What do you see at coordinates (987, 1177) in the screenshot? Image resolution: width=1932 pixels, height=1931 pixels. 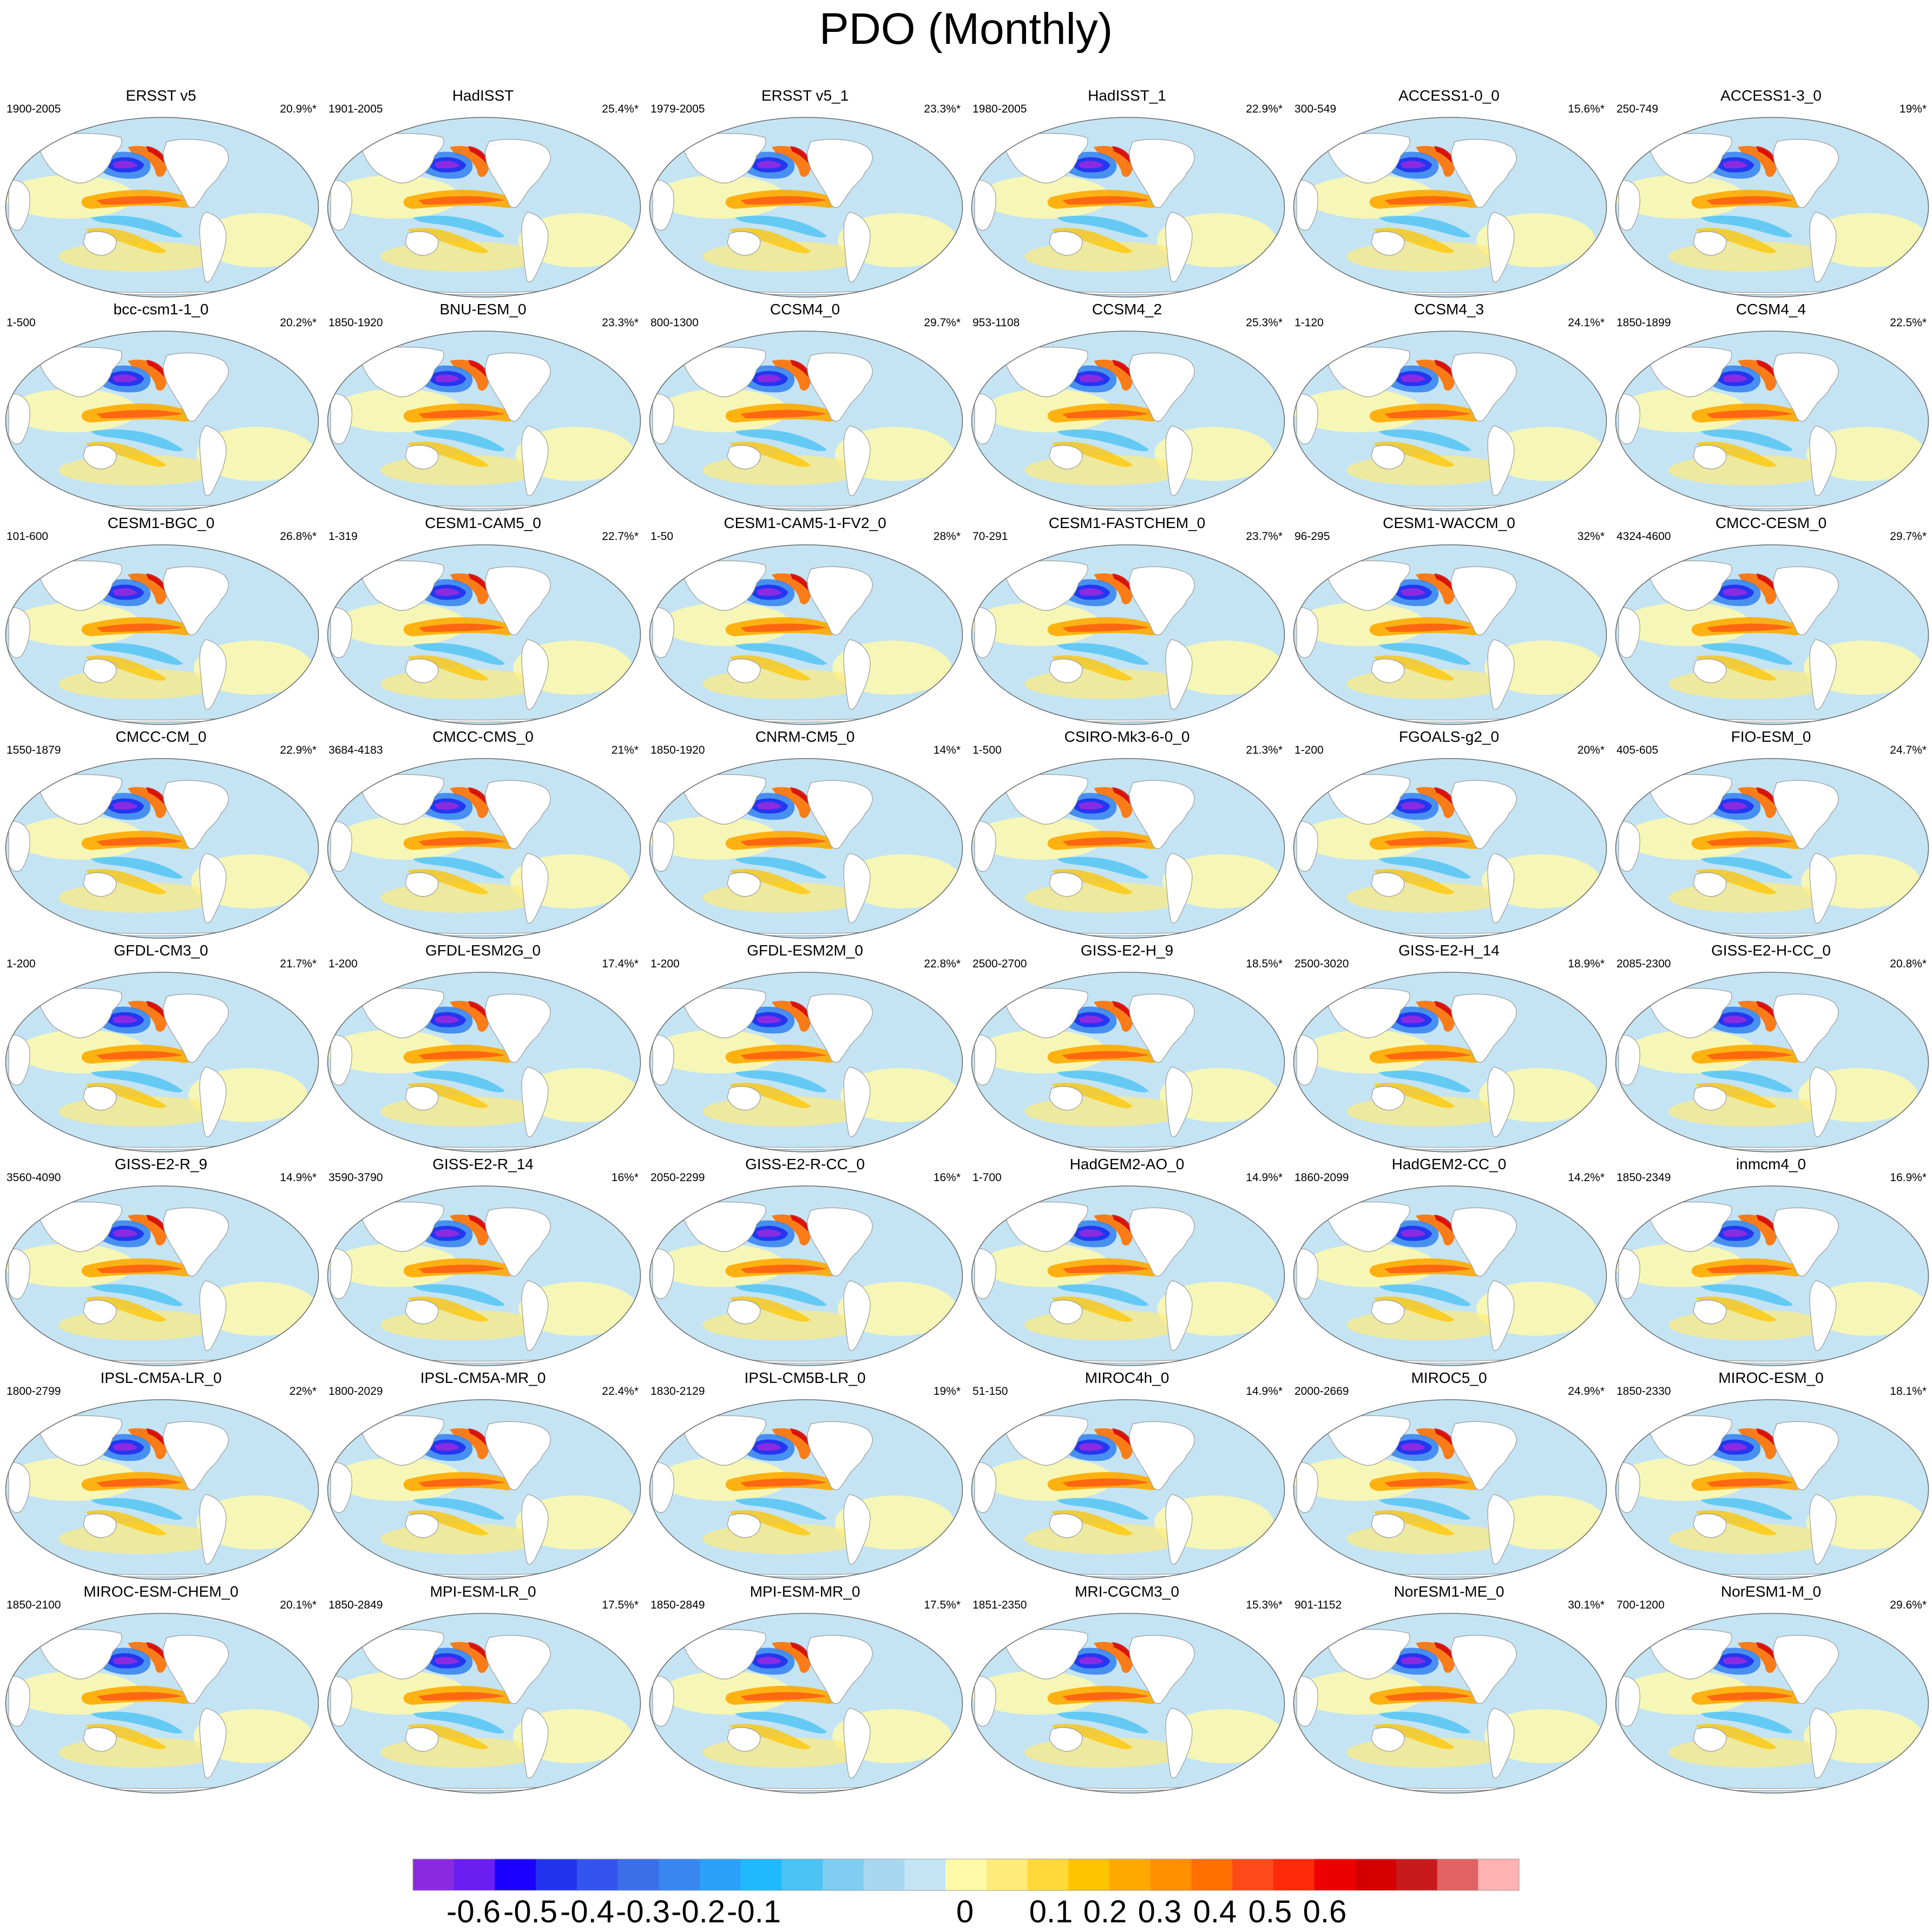 I see `panel-years: 1-700` at bounding box center [987, 1177].